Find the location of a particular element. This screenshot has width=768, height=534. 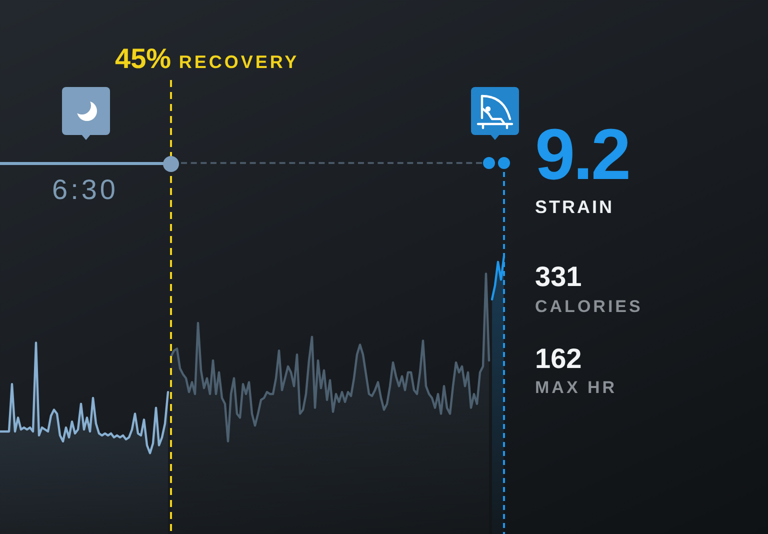

text: MAX HR is located at coordinates (576, 387).